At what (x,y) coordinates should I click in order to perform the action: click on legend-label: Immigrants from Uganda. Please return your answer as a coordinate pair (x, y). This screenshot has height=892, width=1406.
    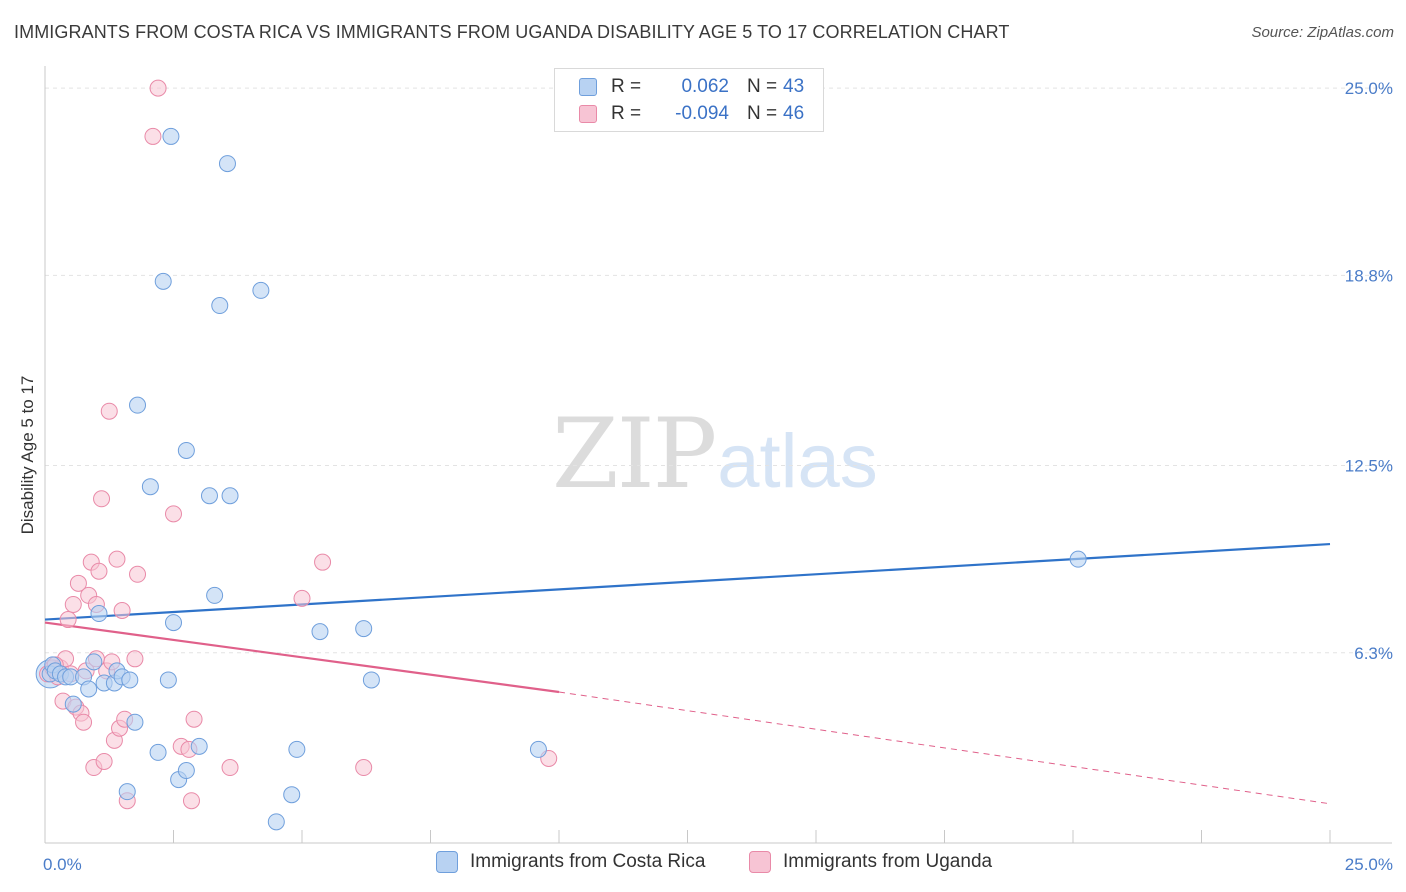
    Looking at the image, I should click on (888, 861).